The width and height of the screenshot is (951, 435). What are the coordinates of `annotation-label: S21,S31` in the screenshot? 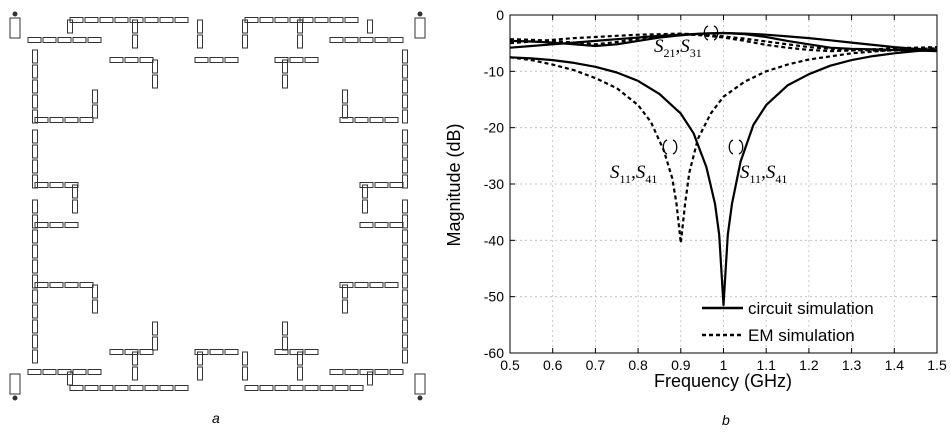 It's located at (678, 48).